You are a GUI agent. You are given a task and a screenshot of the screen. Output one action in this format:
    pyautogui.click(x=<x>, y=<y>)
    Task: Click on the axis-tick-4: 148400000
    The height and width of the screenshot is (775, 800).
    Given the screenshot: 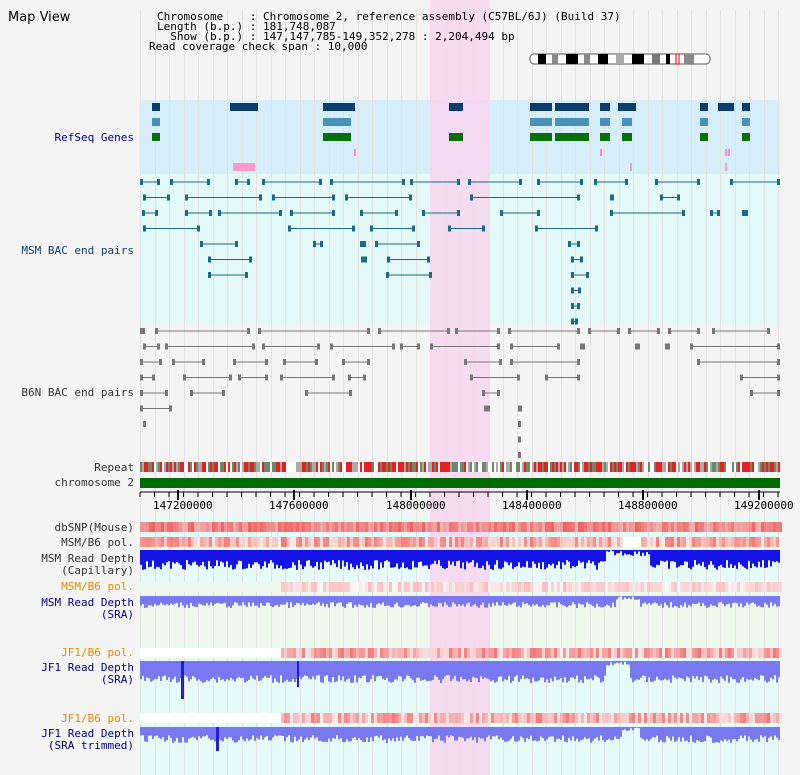 What is the action you would take?
    pyautogui.click(x=532, y=505)
    